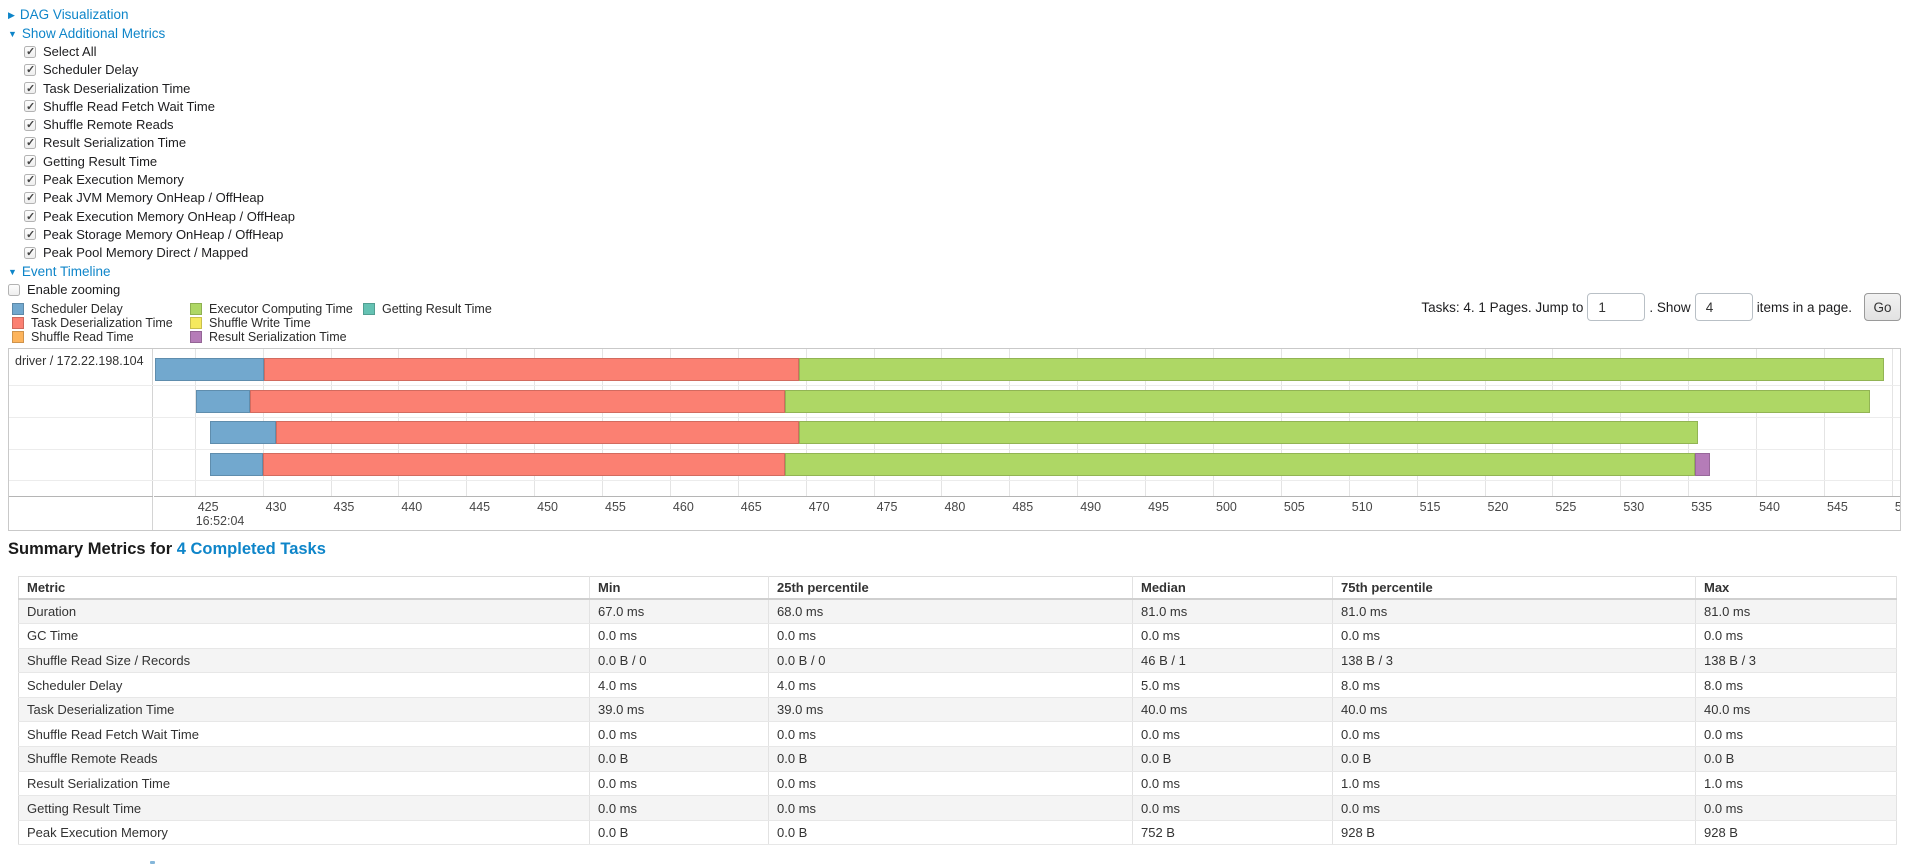 The width and height of the screenshot is (1907, 865). I want to click on legend-entry: Shuffle Read Time, so click(92, 337).